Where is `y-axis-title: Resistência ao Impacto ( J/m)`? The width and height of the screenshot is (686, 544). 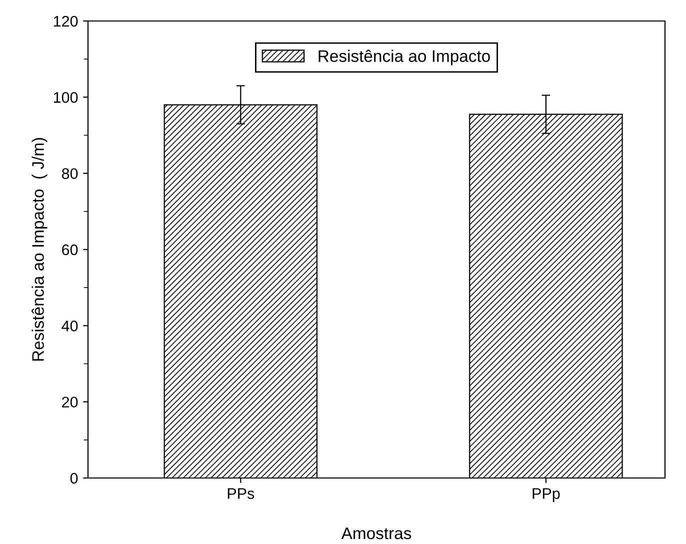 y-axis-title: Resistência ao Impacto ( J/m) is located at coordinates (40, 249).